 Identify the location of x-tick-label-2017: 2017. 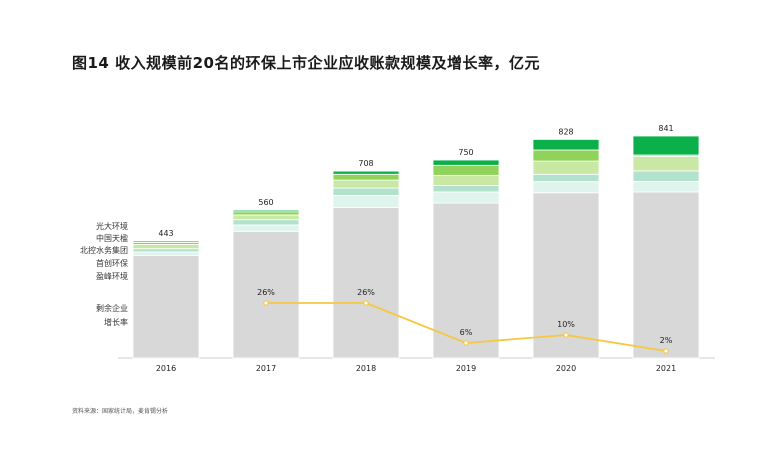
(266, 368).